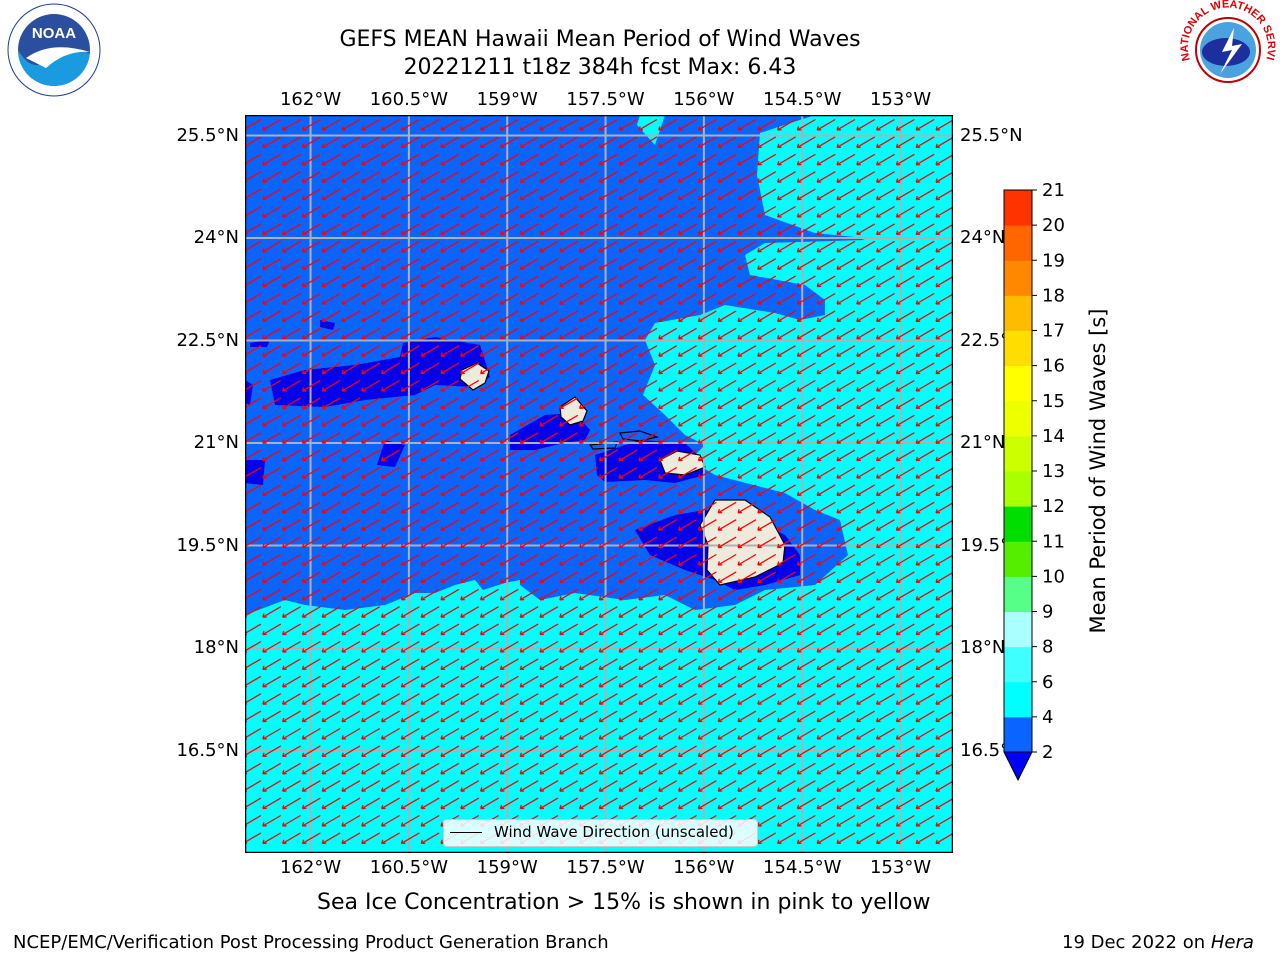 The width and height of the screenshot is (1280, 960). What do you see at coordinates (704, 867) in the screenshot?
I see `x-tick-label-bottom: 156°W` at bounding box center [704, 867].